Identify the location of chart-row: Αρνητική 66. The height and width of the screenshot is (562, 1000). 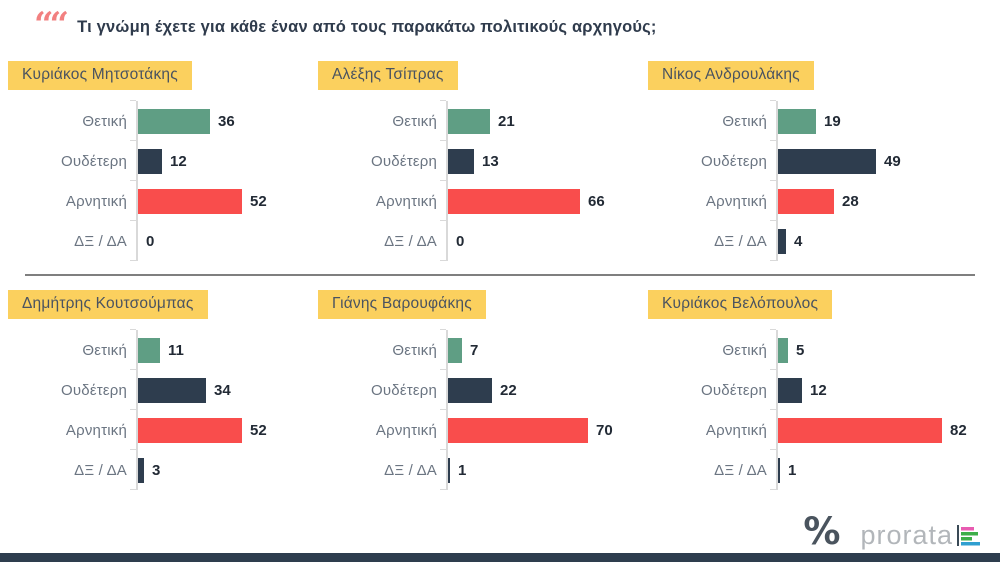
(483, 200).